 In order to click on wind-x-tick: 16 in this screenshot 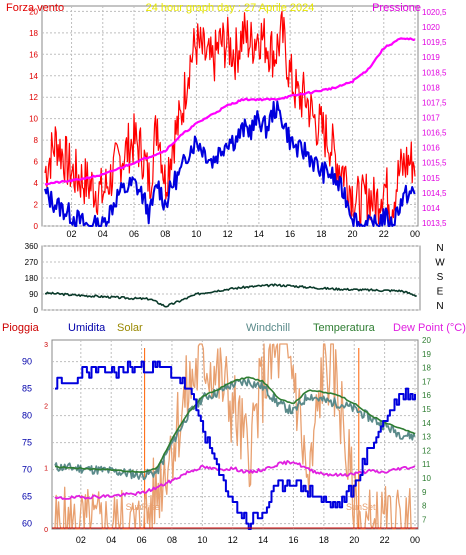, I will do `click(290, 234)`.